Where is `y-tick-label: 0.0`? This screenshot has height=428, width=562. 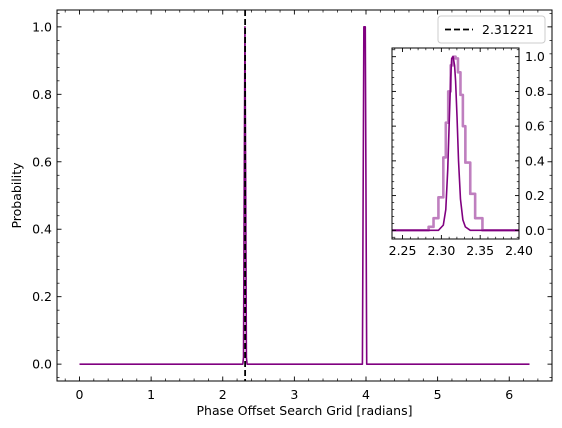
y-tick-label: 0.0 is located at coordinates (42, 364).